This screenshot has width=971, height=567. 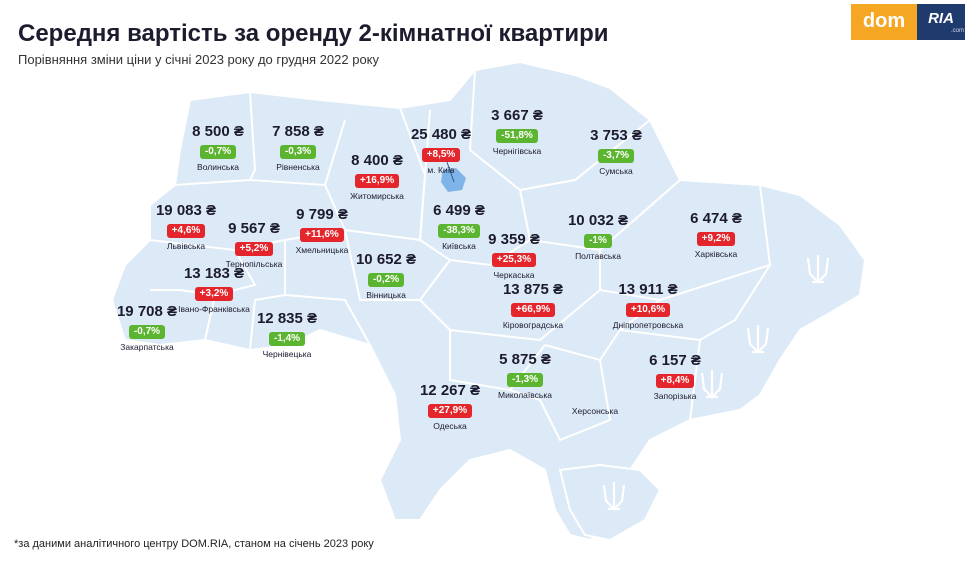 What do you see at coordinates (517, 136) in the screenshot?
I see `region-change-badge: -51,8%` at bounding box center [517, 136].